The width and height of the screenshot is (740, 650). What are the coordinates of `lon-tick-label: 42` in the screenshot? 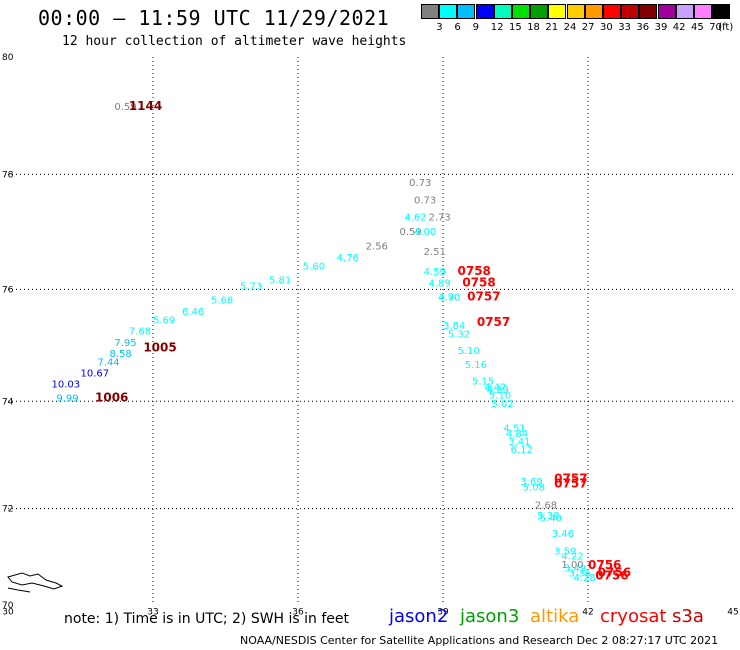 It's located at (587, 613).